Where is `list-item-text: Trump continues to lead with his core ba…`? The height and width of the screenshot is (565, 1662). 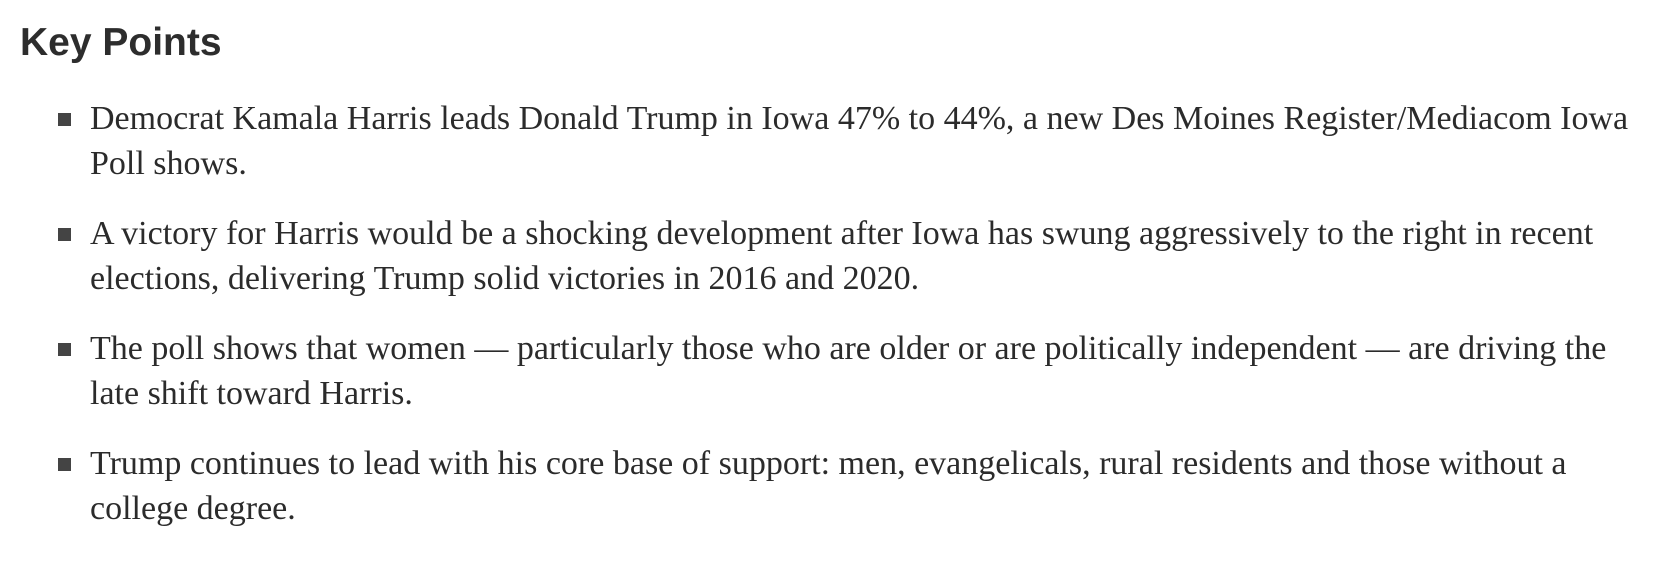
list-item-text: Trump continues to lead with his core ba… is located at coordinates (828, 486).